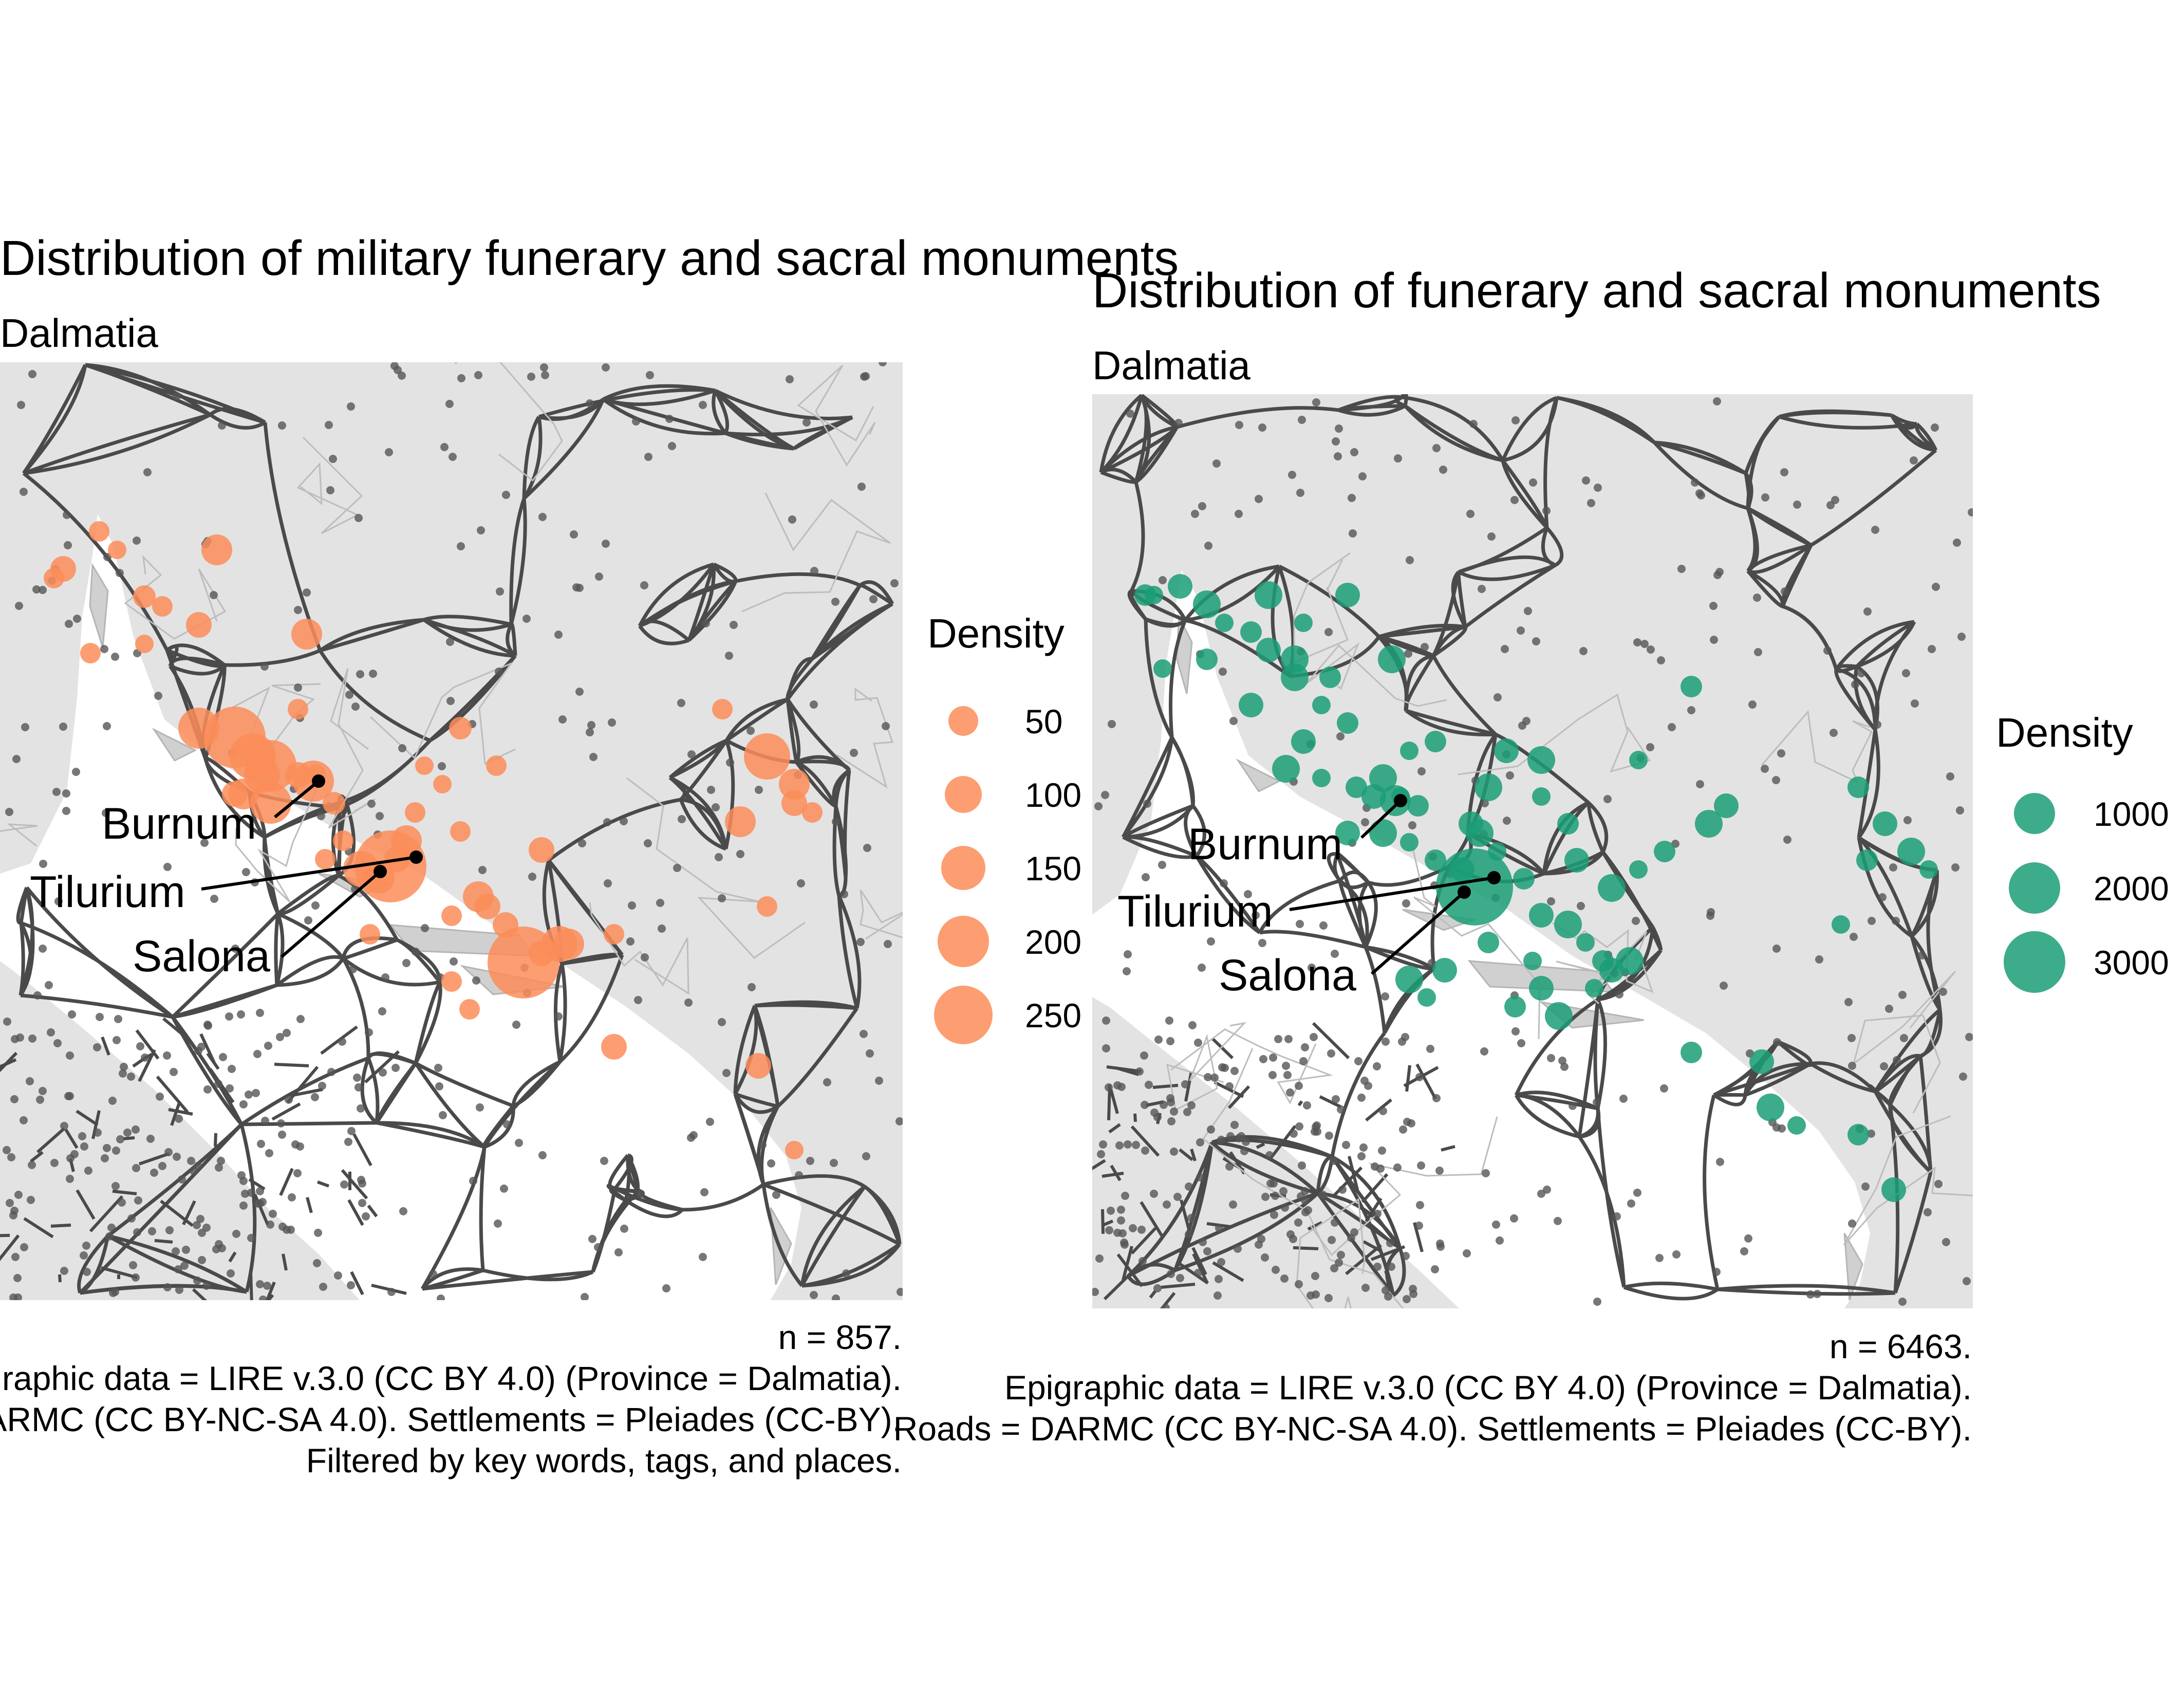 This screenshot has height=1702, width=2184. What do you see at coordinates (1381, 819) in the screenshot?
I see `callout-line-burnum` at bounding box center [1381, 819].